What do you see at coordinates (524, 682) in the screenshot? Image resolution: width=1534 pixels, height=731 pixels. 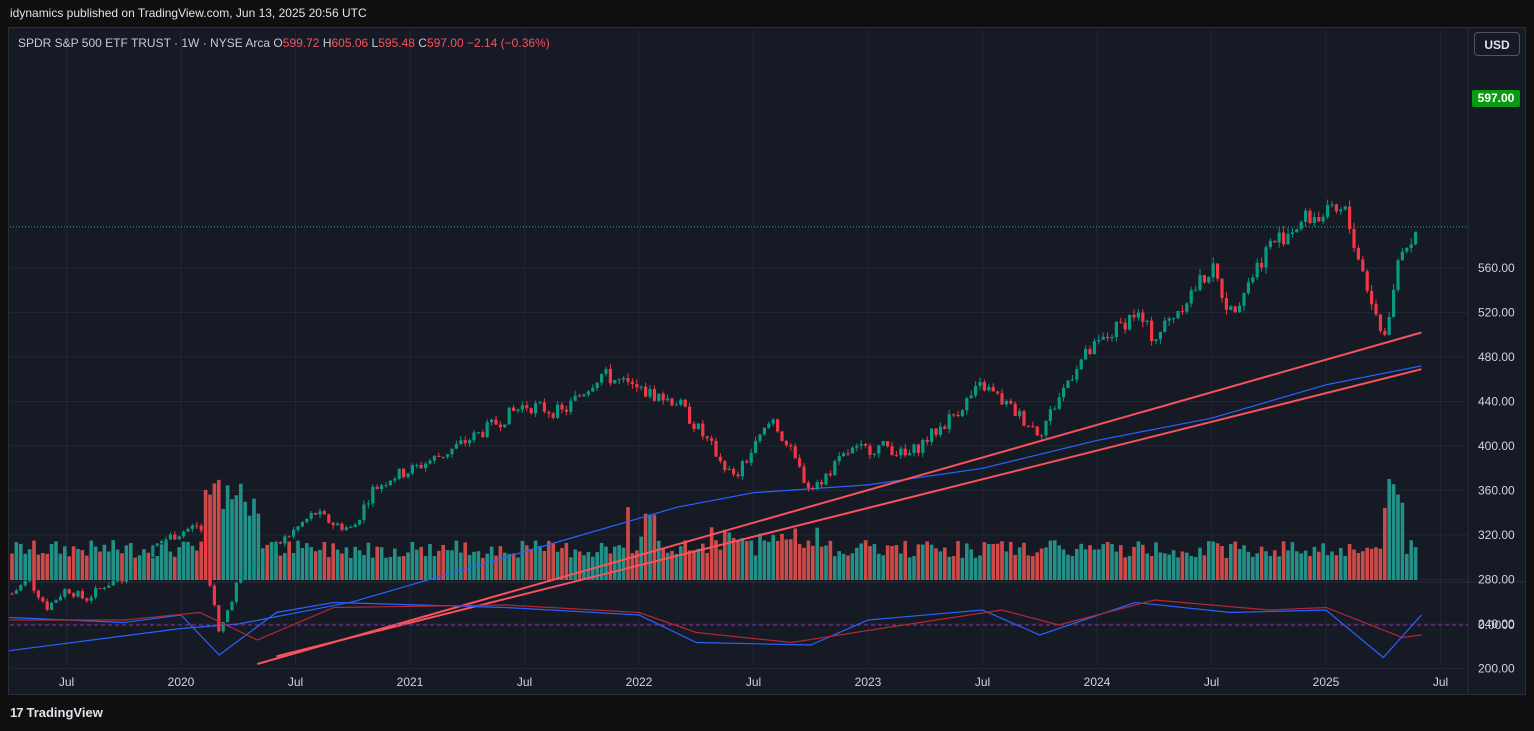 I see `time-tick-label: Jul` at bounding box center [524, 682].